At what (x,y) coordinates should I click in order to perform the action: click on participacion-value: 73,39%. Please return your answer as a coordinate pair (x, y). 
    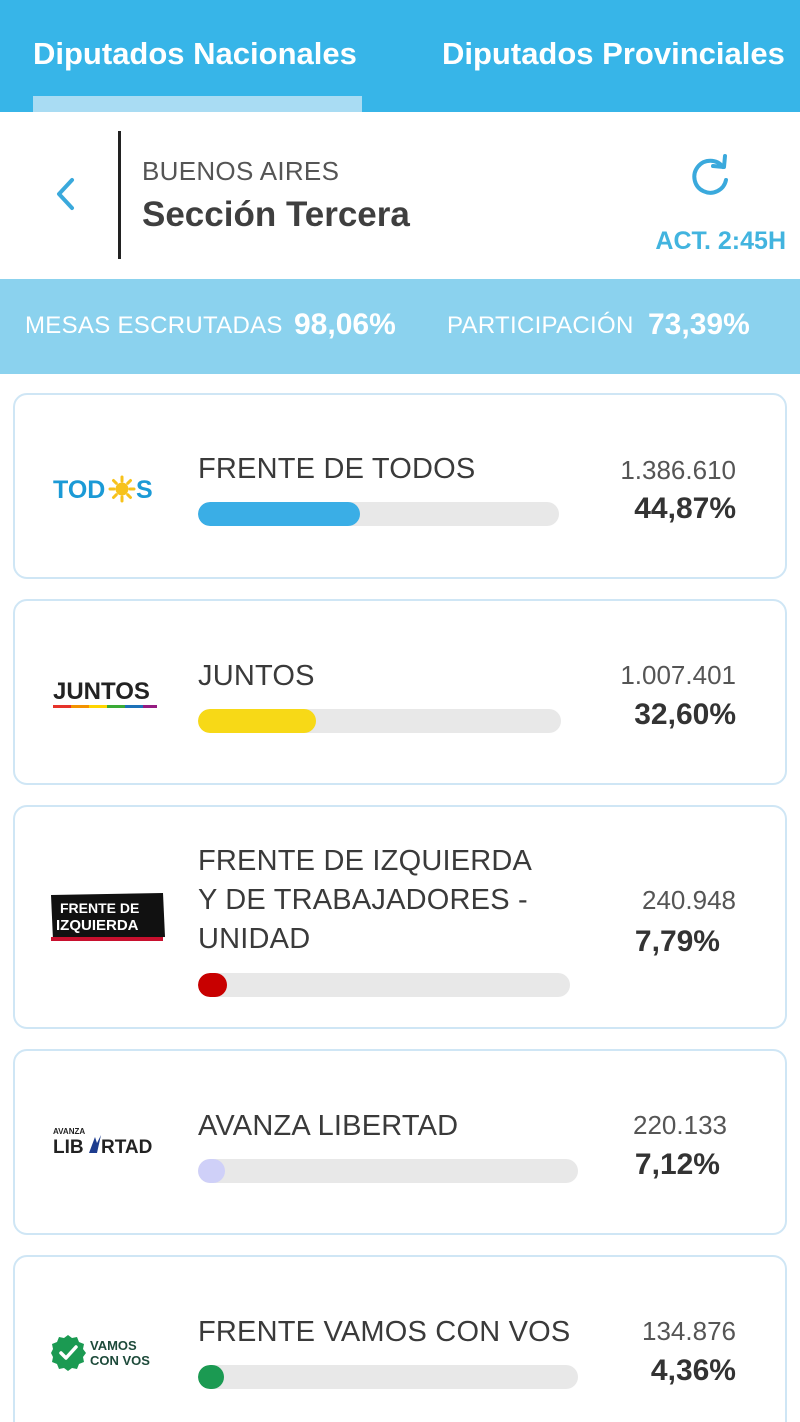
    Looking at the image, I should click on (699, 324).